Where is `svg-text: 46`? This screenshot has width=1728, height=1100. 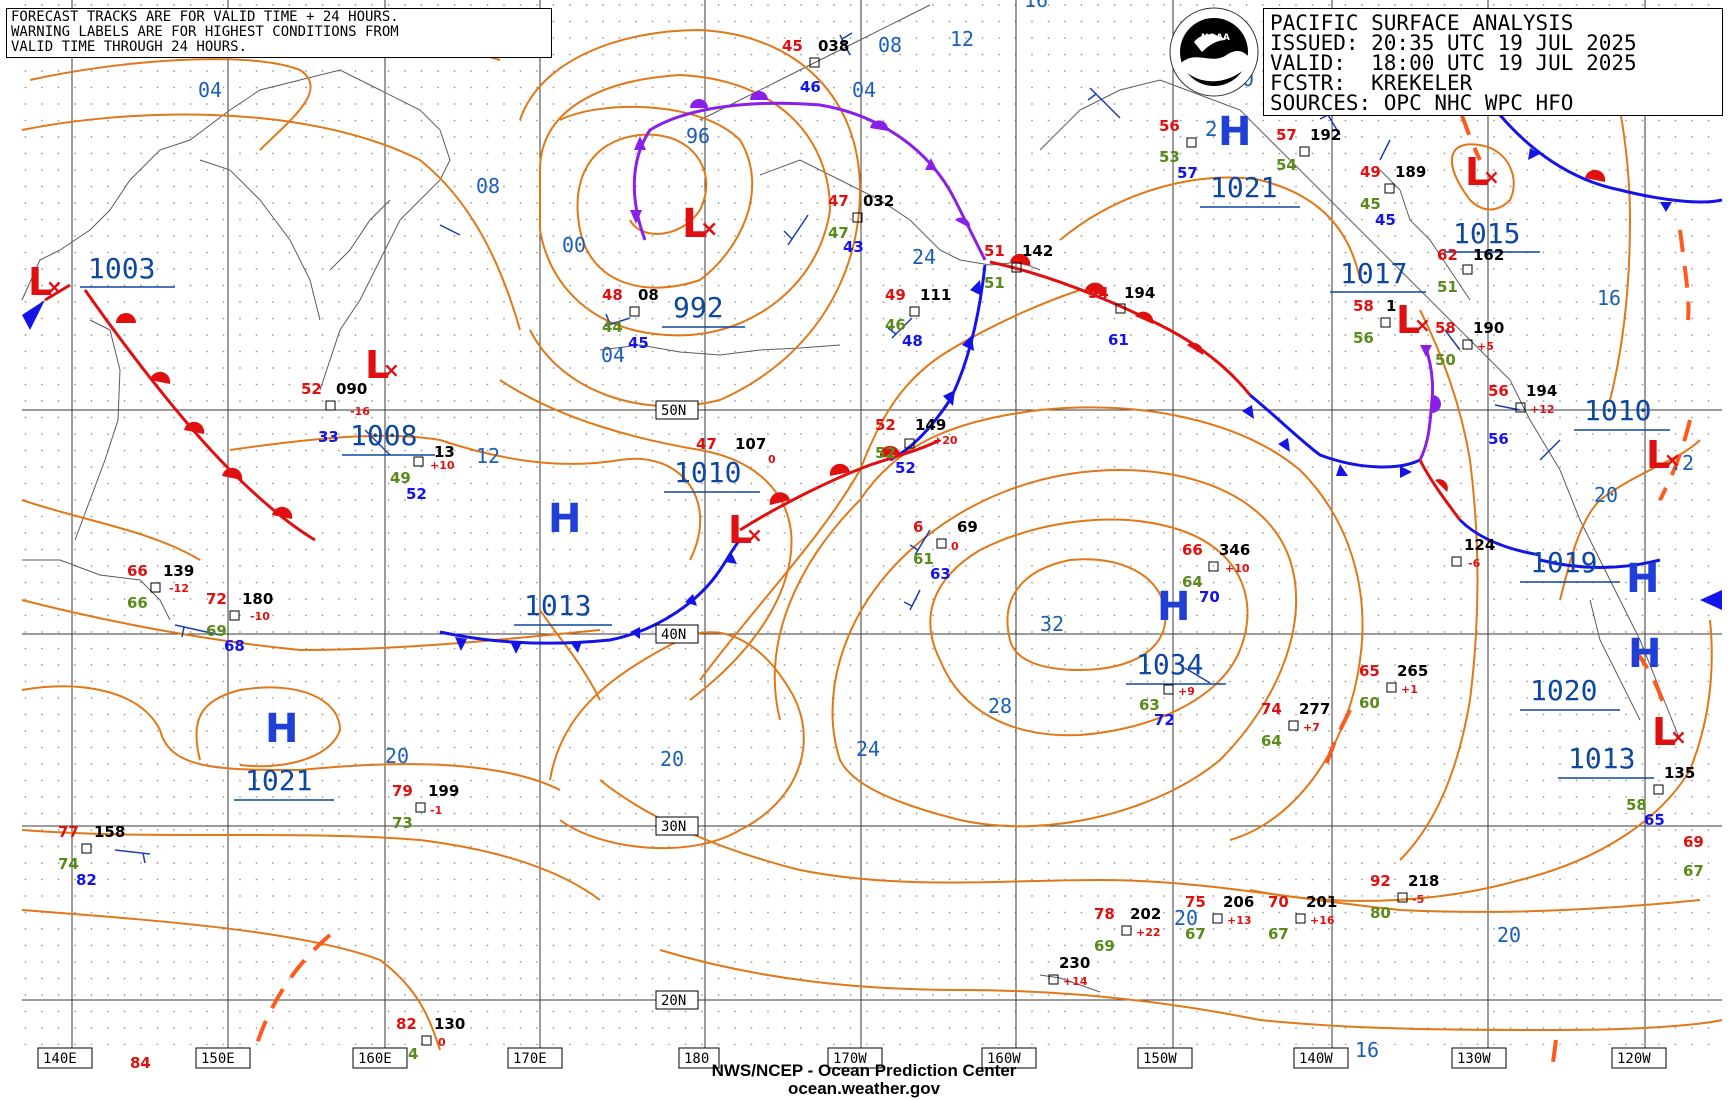 svg-text: 46 is located at coordinates (810, 87).